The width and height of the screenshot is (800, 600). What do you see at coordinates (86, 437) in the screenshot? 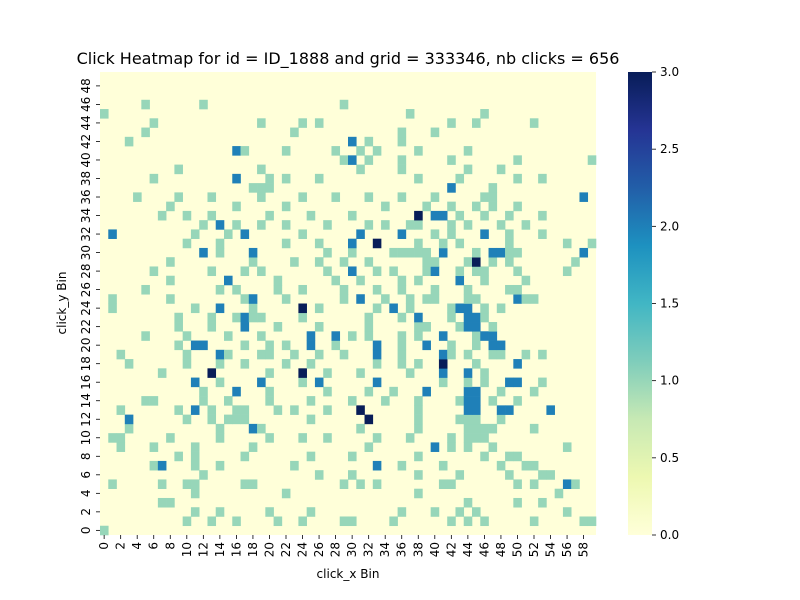
I see `y-tick-label: 10` at bounding box center [86, 437].